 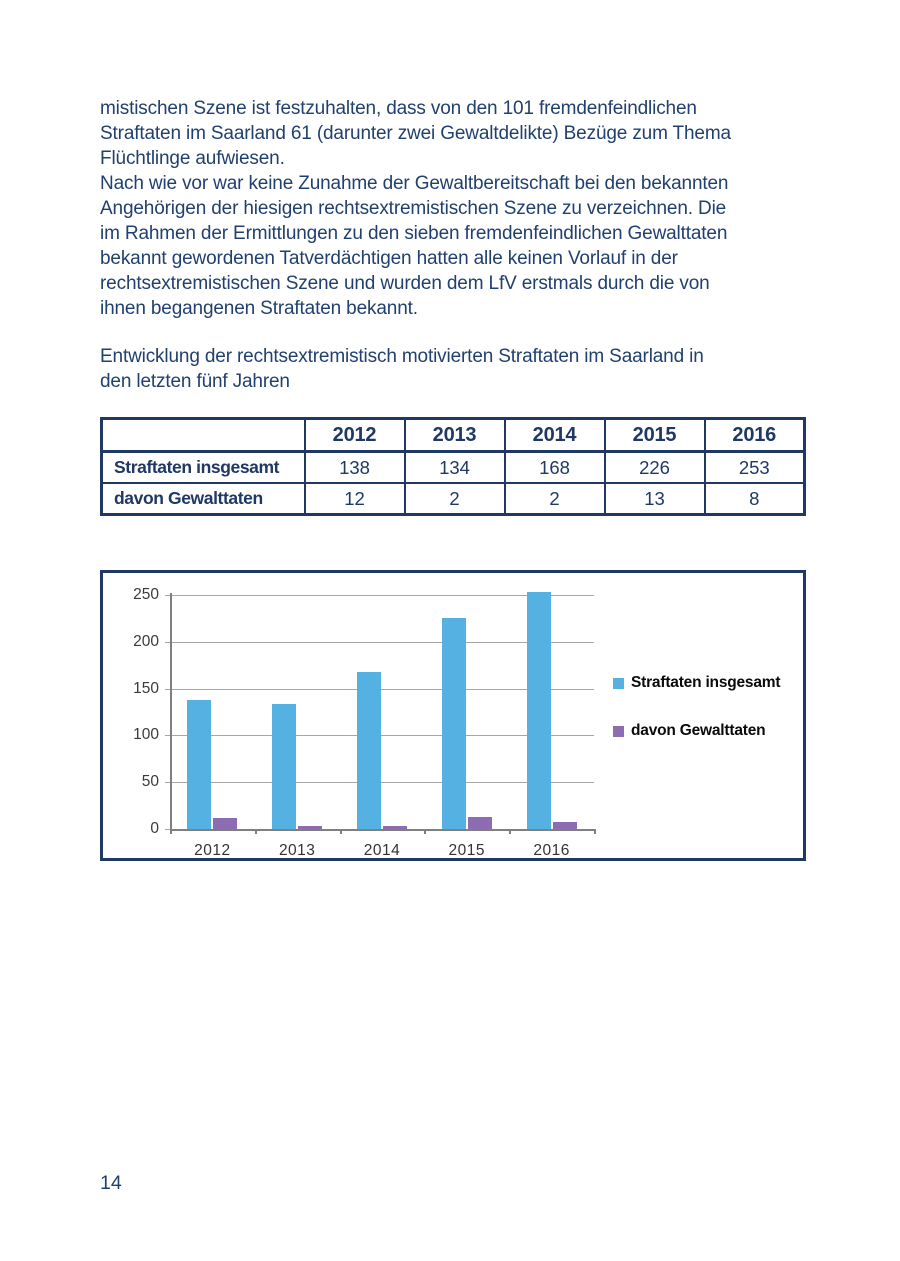 I want to click on stats-table-header: 2012 2013 2014 2015 2016, so click(x=453, y=435).